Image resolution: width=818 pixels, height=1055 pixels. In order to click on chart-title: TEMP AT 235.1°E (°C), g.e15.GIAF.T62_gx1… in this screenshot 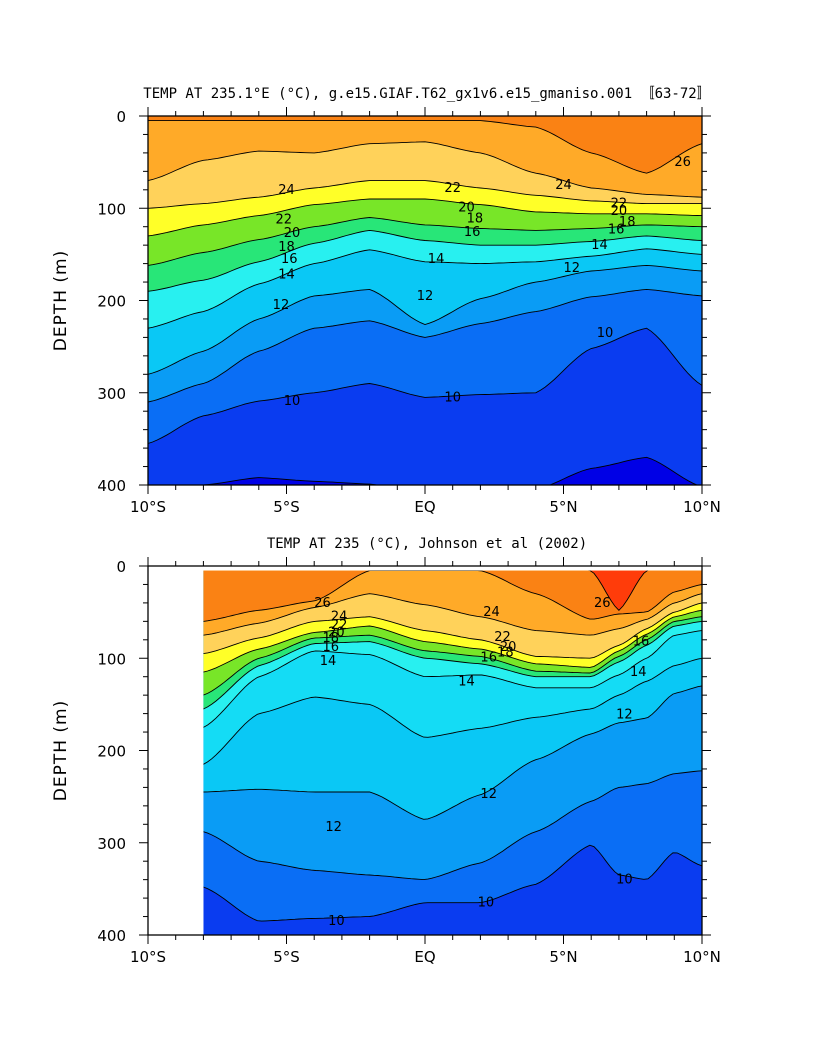, I will do `click(426, 94)`.